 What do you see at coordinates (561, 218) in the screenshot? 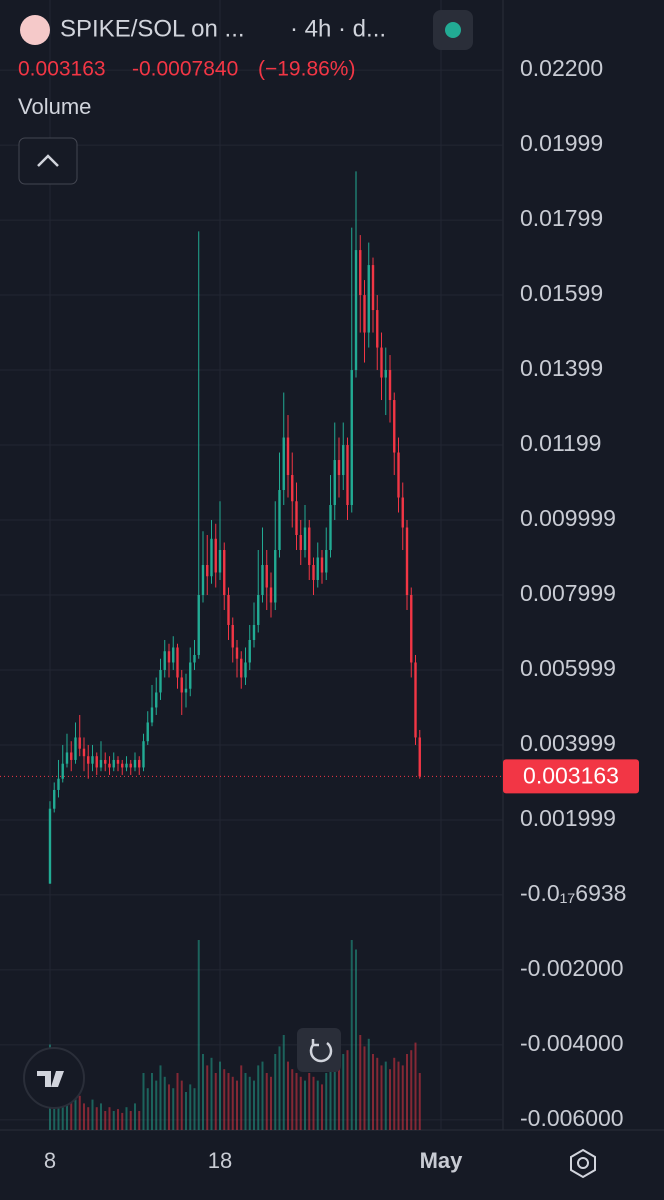
I see `y-tick-label: 0.01799` at bounding box center [561, 218].